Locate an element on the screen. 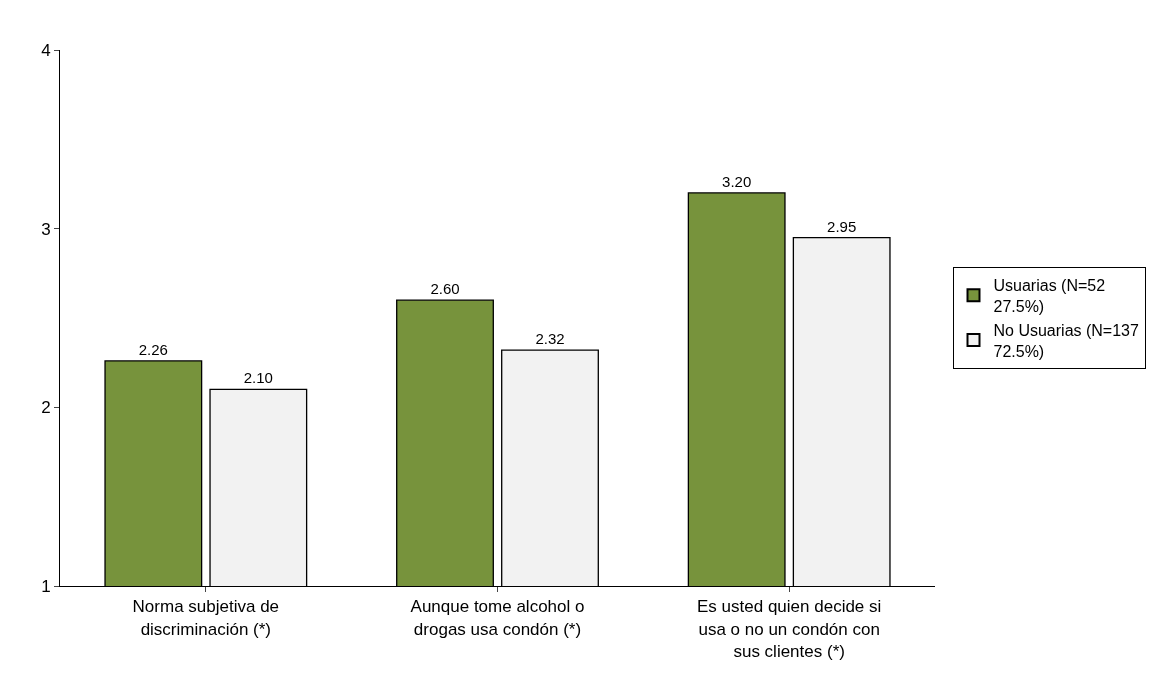  data-label: 2.32 is located at coordinates (550, 339).